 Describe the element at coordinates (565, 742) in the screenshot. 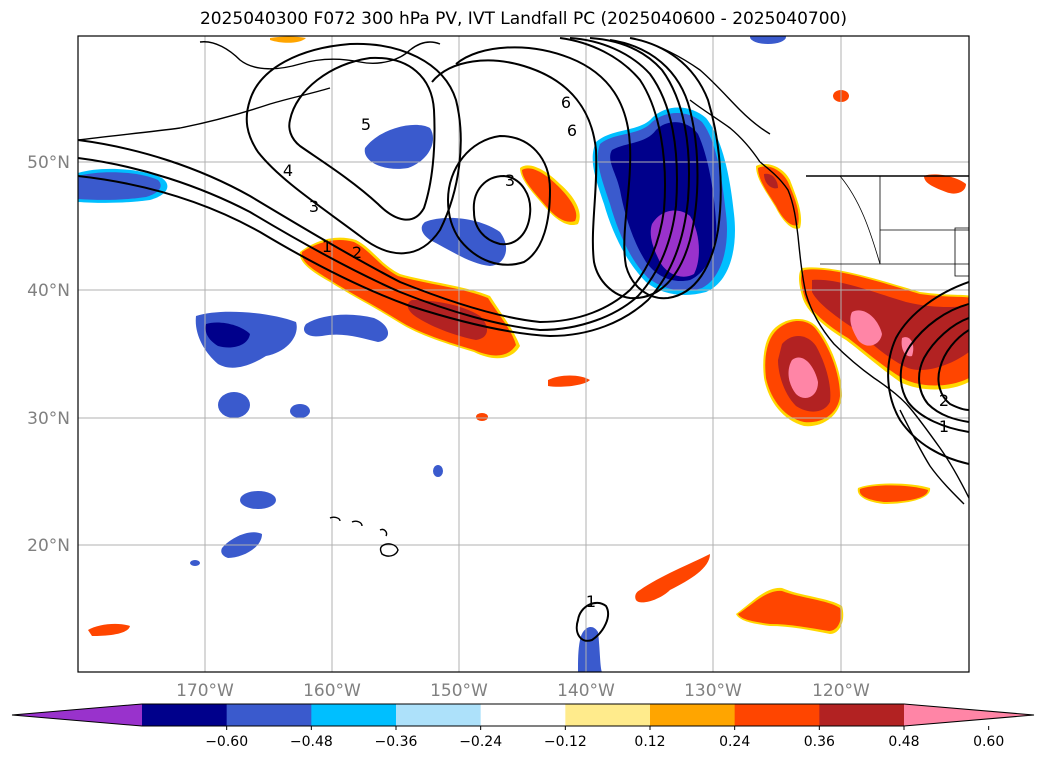

I see `colorbar-tick-label: −0.12` at that location.